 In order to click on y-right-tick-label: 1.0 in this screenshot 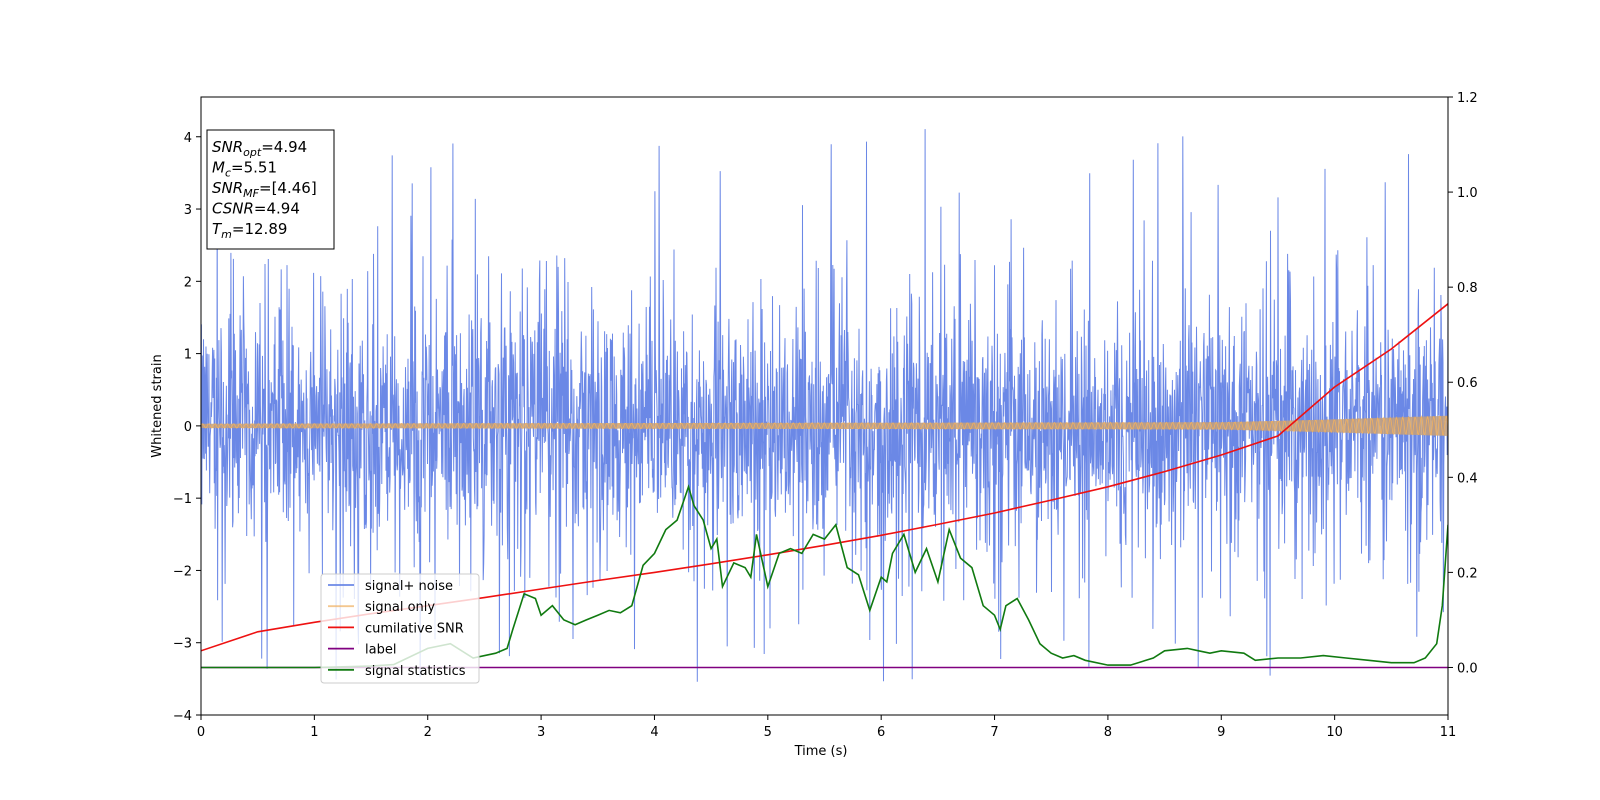, I will do `click(1467, 193)`.